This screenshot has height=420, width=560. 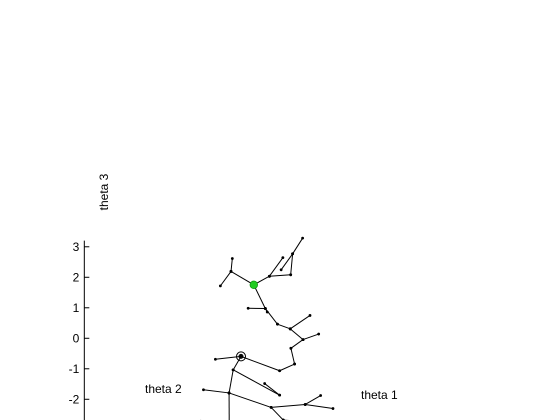 I want to click on start-marker, so click(x=253, y=285).